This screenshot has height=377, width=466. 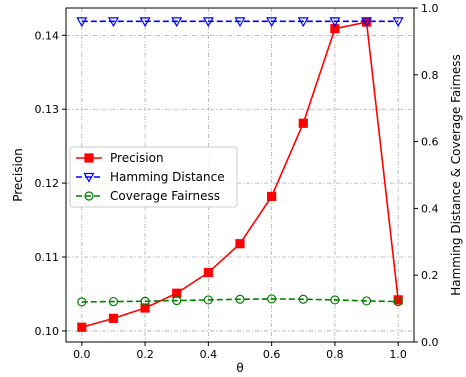 I want to click on y-tick-label-right: 1.0, so click(x=430, y=8).